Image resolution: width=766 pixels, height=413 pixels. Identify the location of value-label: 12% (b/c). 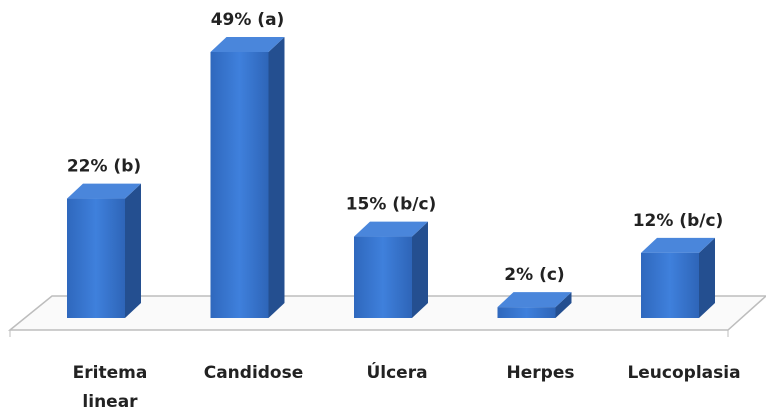
(678, 221).